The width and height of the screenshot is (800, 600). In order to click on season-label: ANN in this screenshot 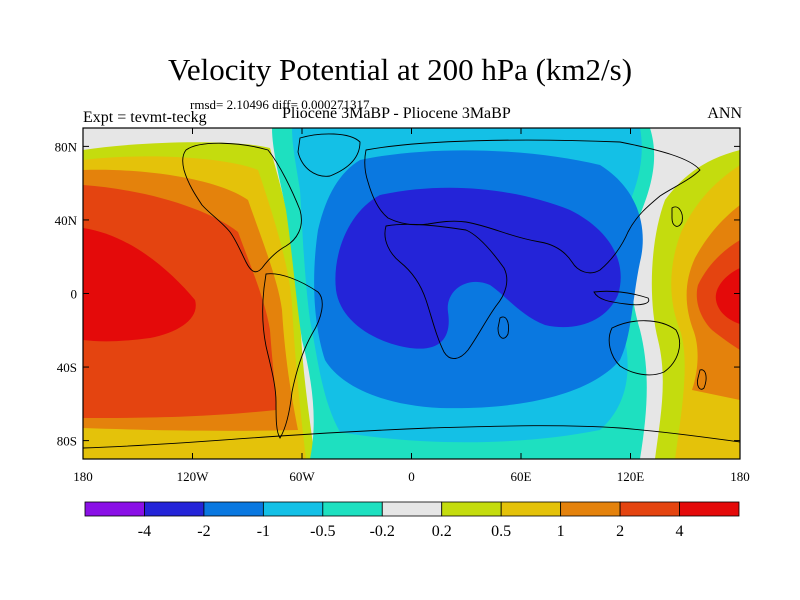, I will do `click(724, 113)`.